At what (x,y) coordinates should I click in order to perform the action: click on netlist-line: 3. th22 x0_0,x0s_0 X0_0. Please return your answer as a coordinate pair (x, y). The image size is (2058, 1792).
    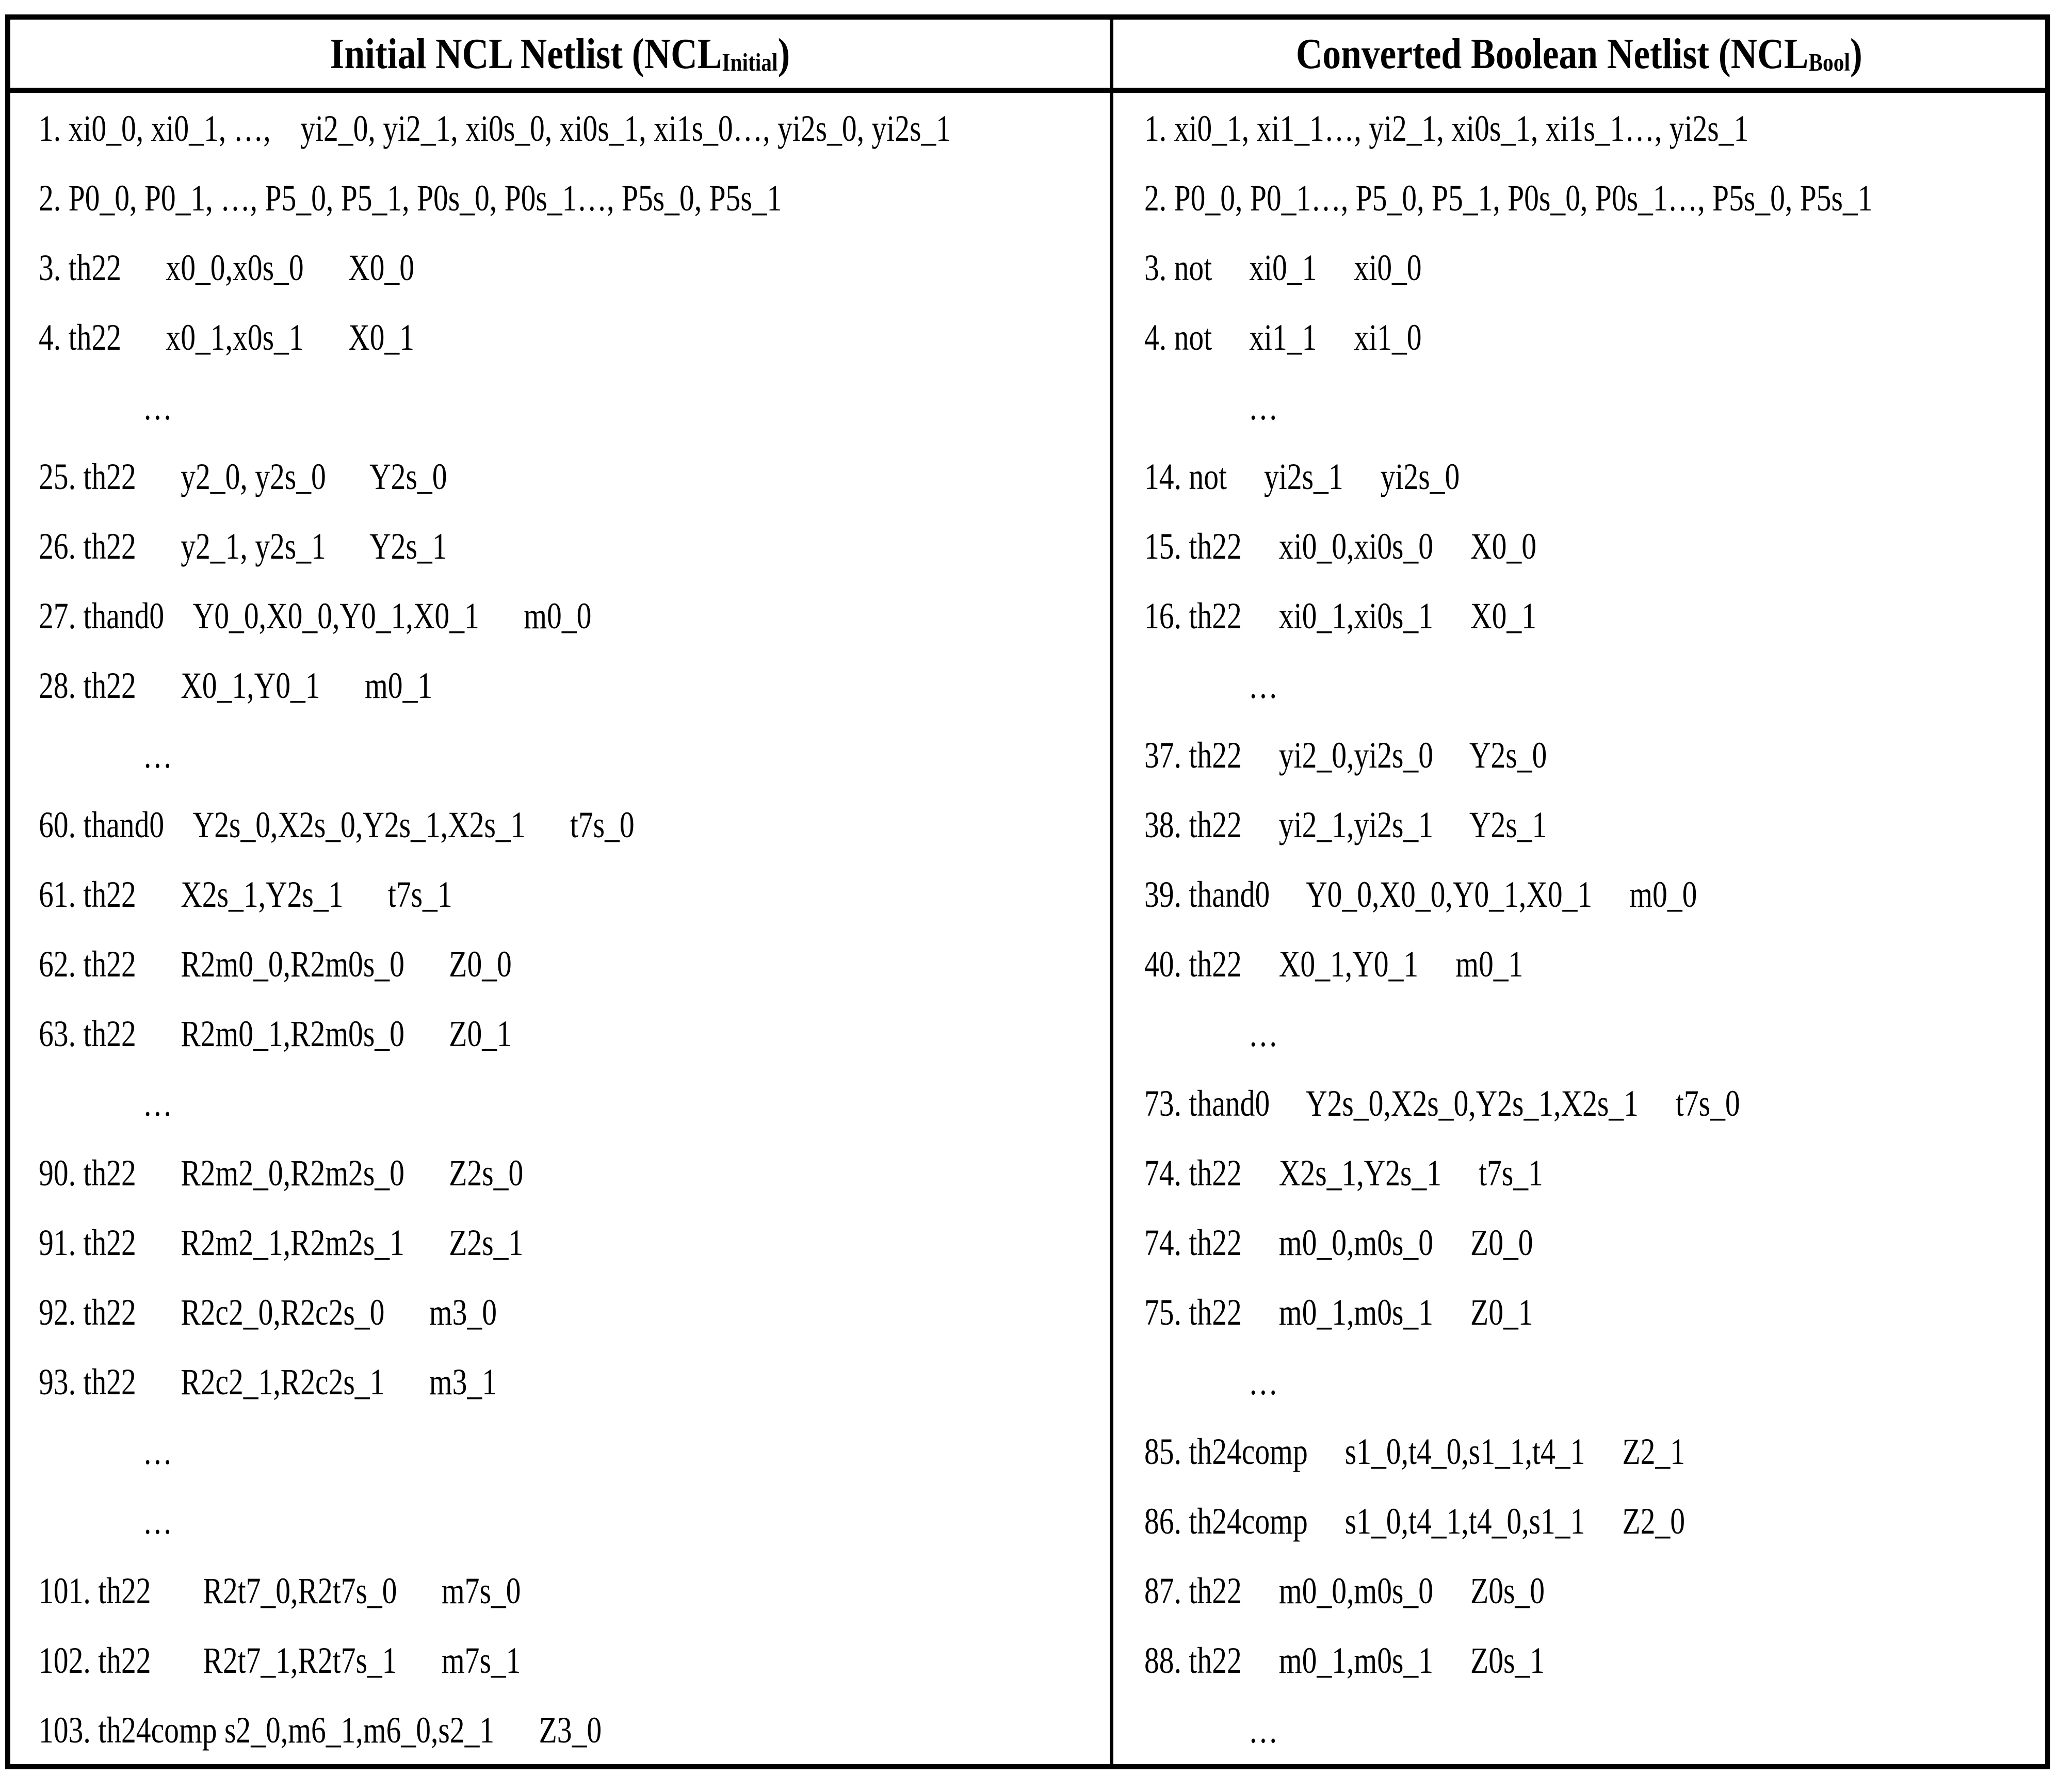
    Looking at the image, I should click on (227, 267).